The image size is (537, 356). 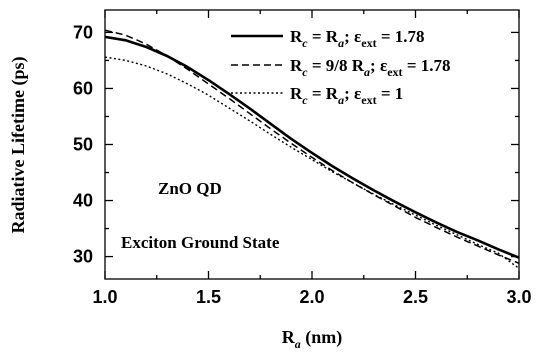 What do you see at coordinates (390, 93) in the screenshot?
I see `legend-text-part: = 1` at bounding box center [390, 93].